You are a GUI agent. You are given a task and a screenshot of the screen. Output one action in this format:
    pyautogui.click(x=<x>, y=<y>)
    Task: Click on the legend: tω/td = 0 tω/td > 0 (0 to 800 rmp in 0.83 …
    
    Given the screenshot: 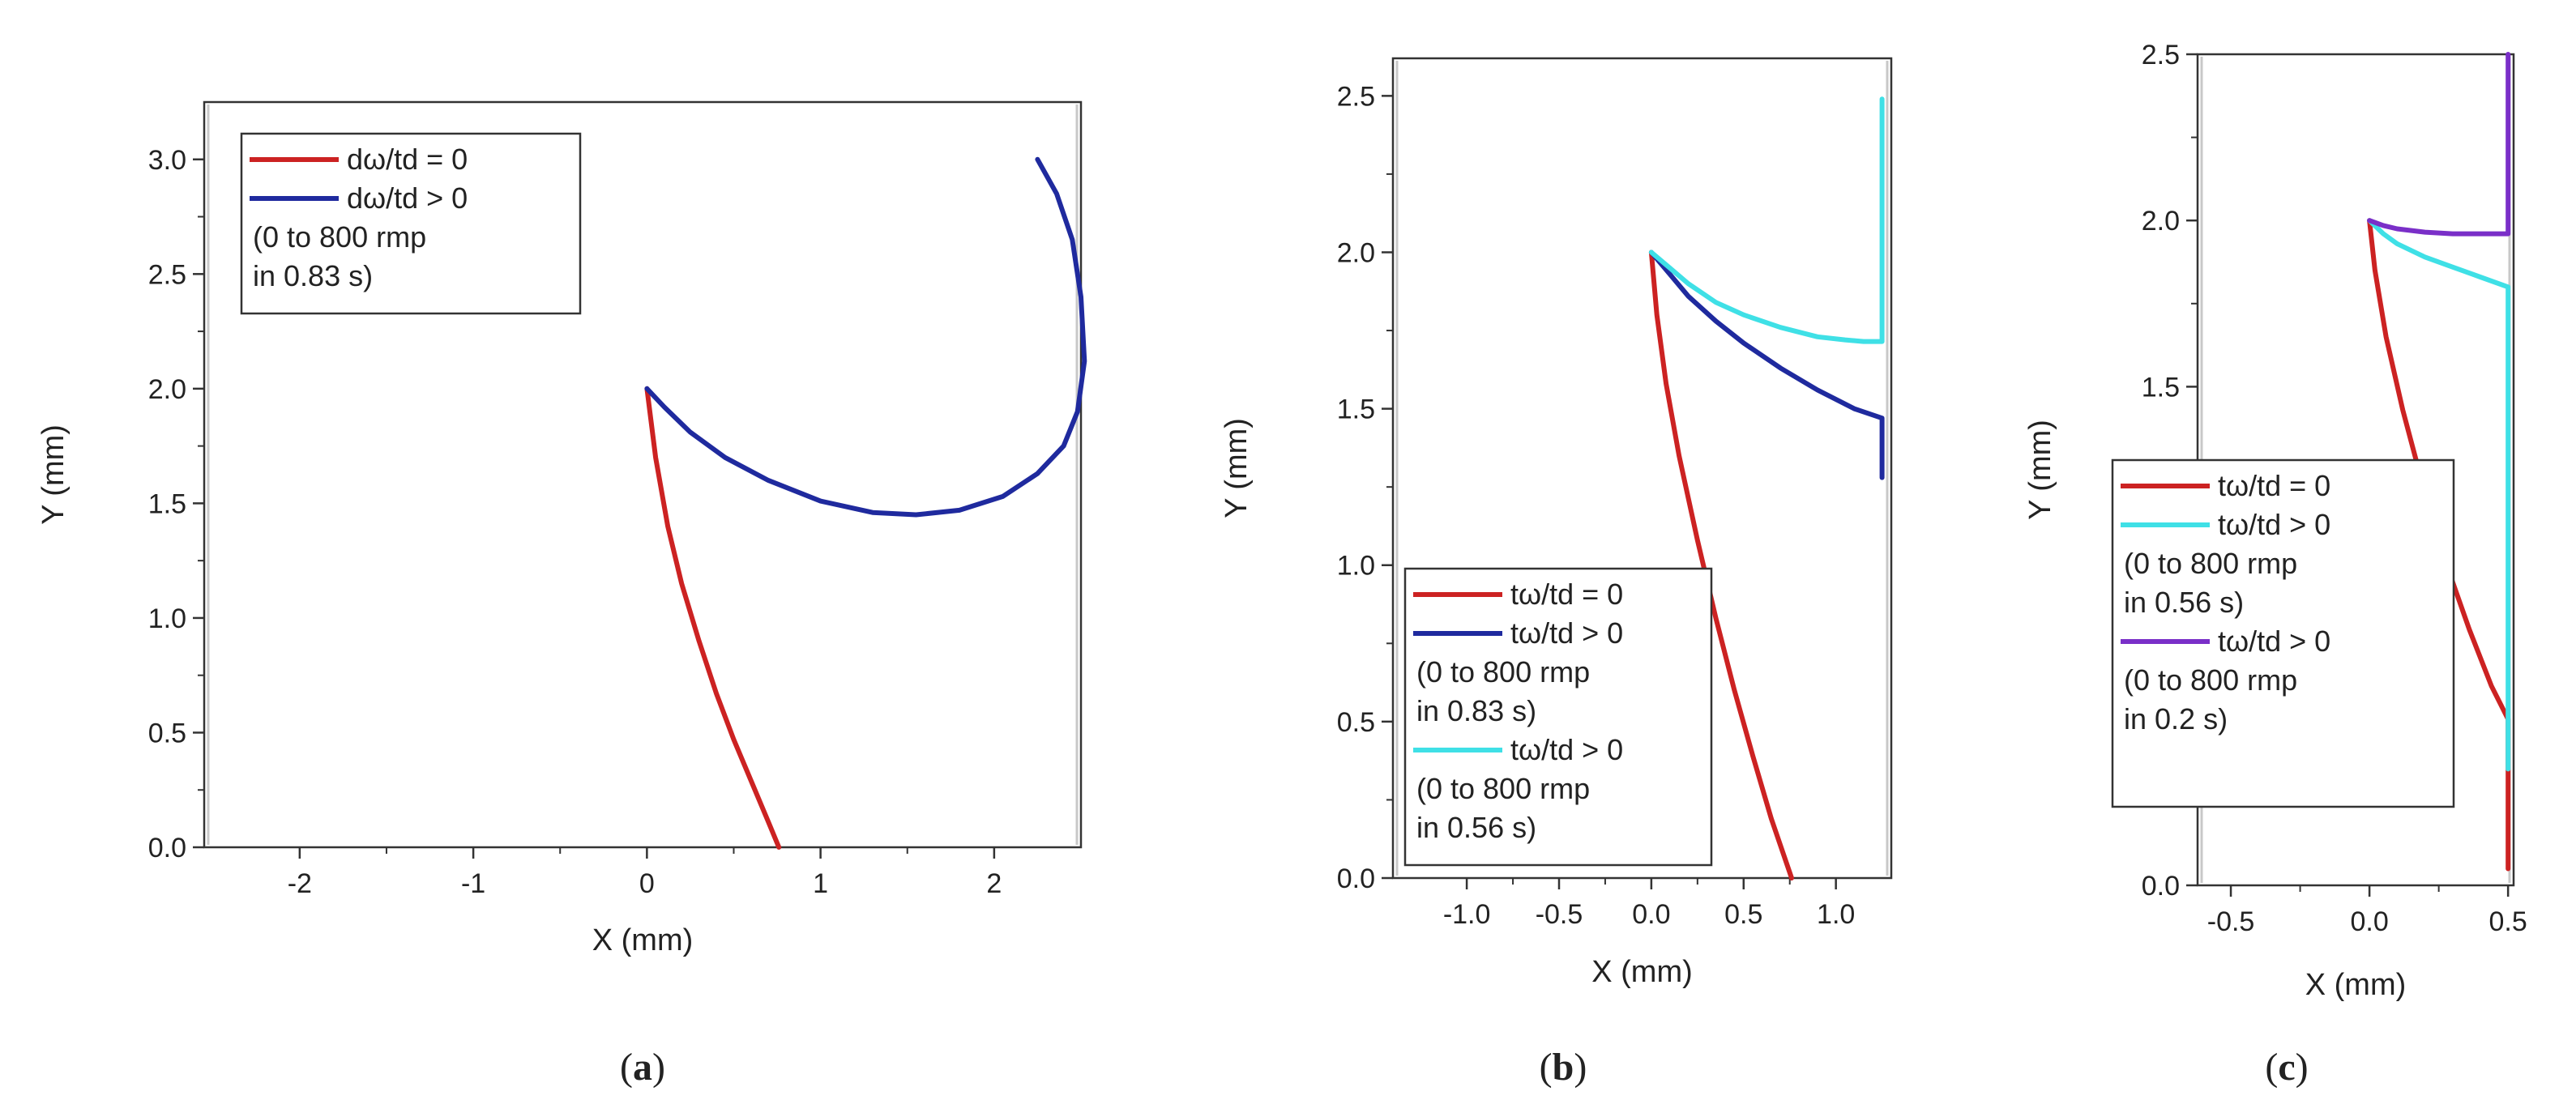 What is the action you would take?
    pyautogui.click(x=1558, y=717)
    